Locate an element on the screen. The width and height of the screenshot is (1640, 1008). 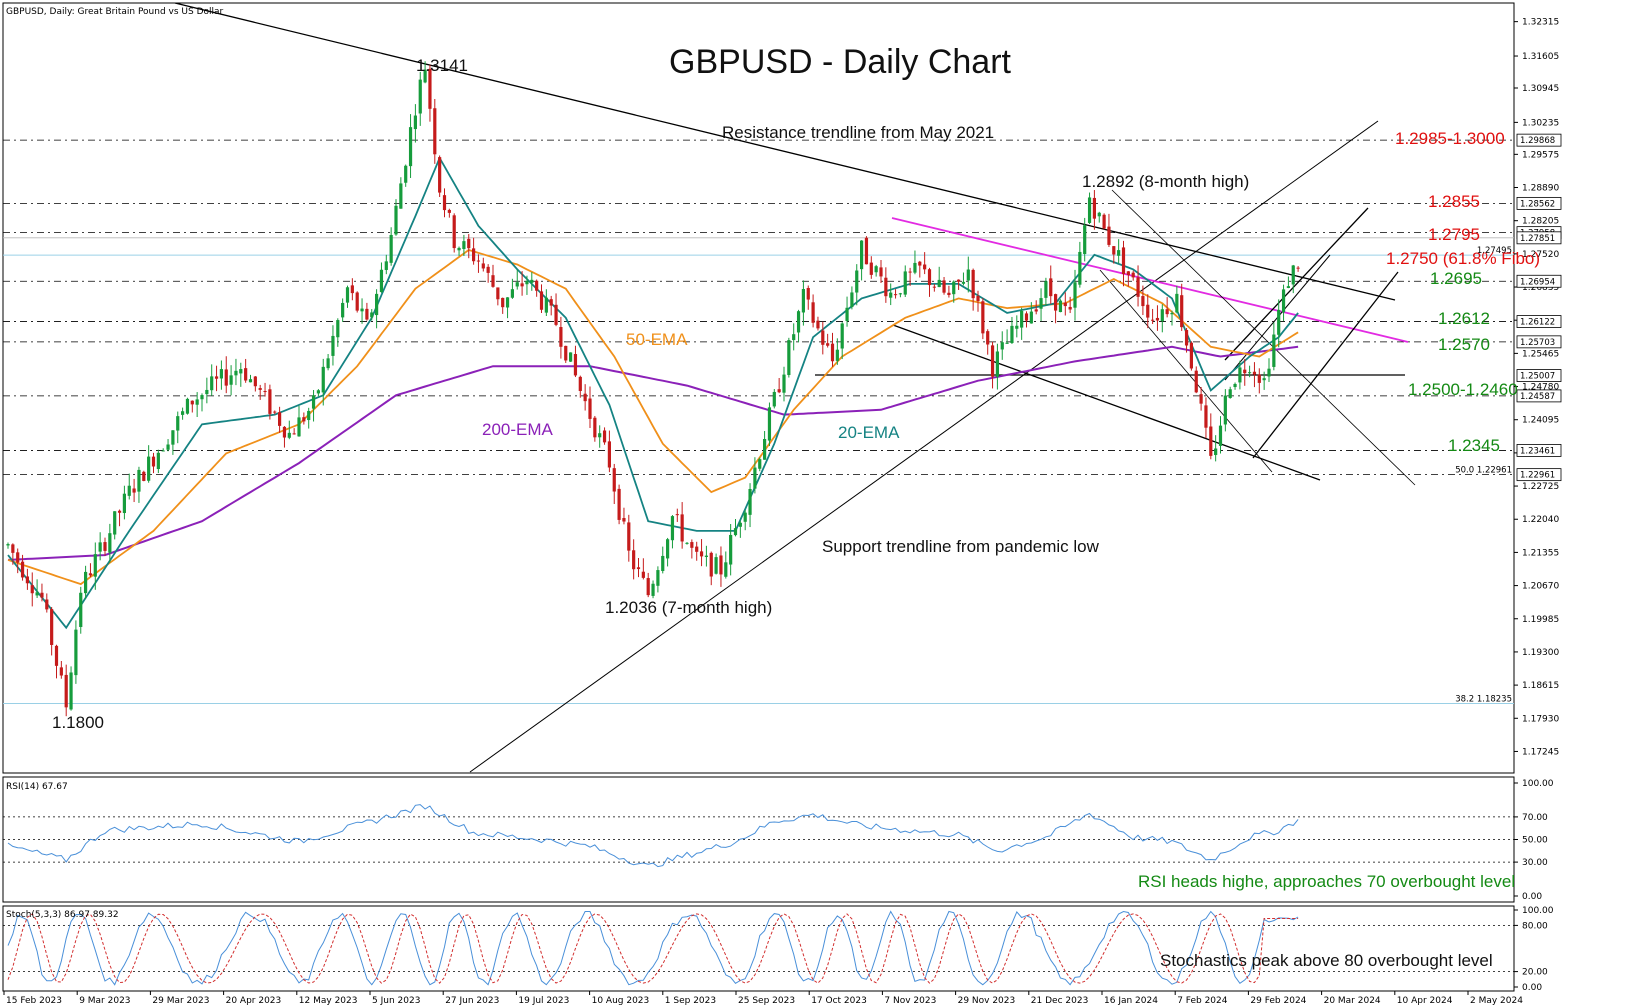
stoch-d-line is located at coordinates (653, 948).